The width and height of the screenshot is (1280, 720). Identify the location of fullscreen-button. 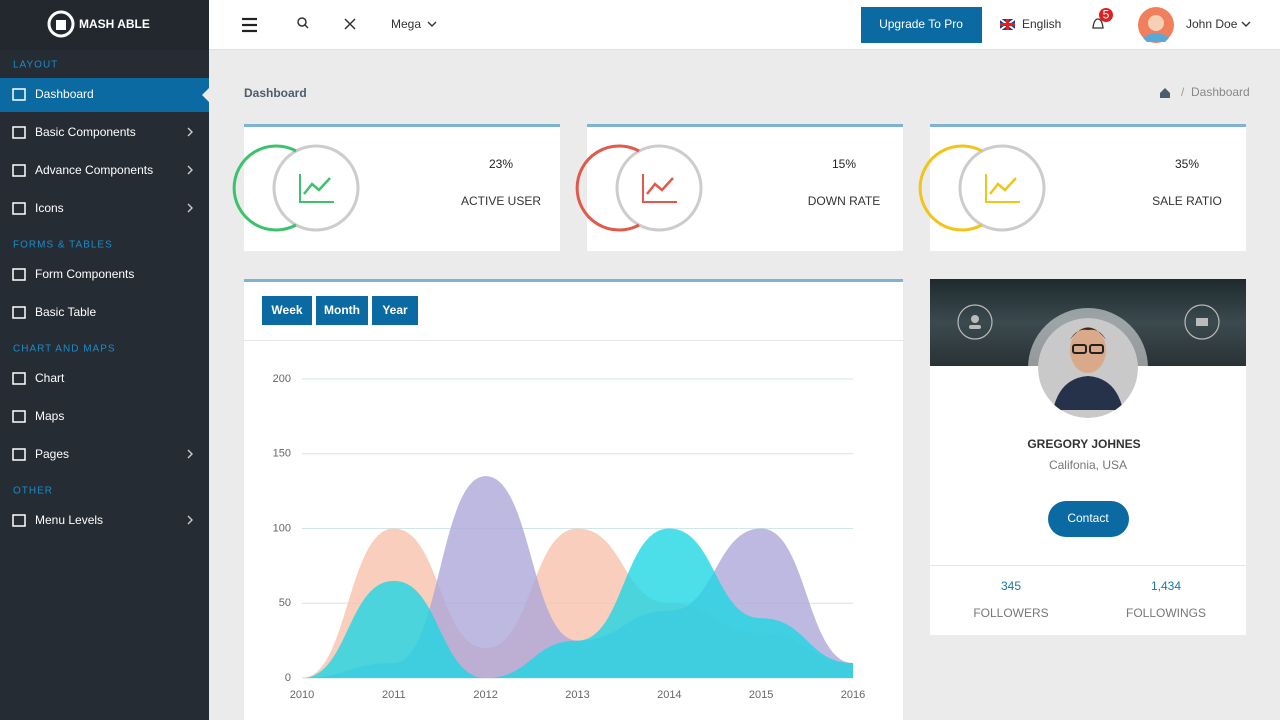
(350, 24).